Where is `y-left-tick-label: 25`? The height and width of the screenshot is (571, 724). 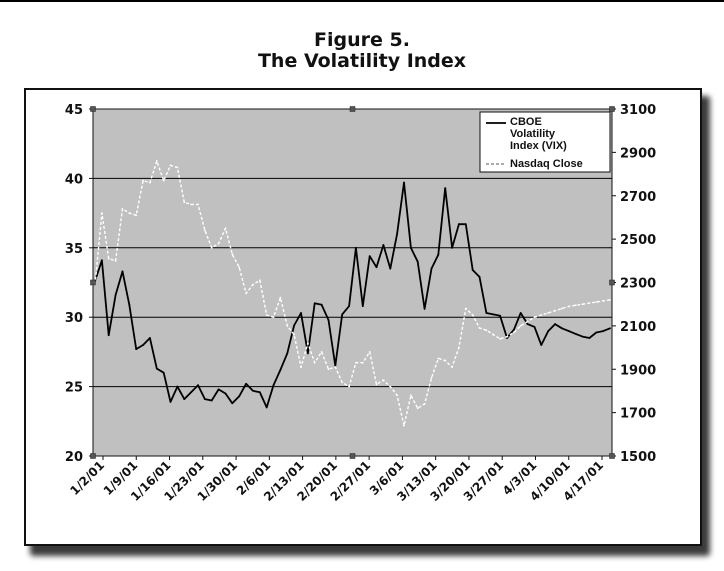 y-left-tick-label: 25 is located at coordinates (74, 388).